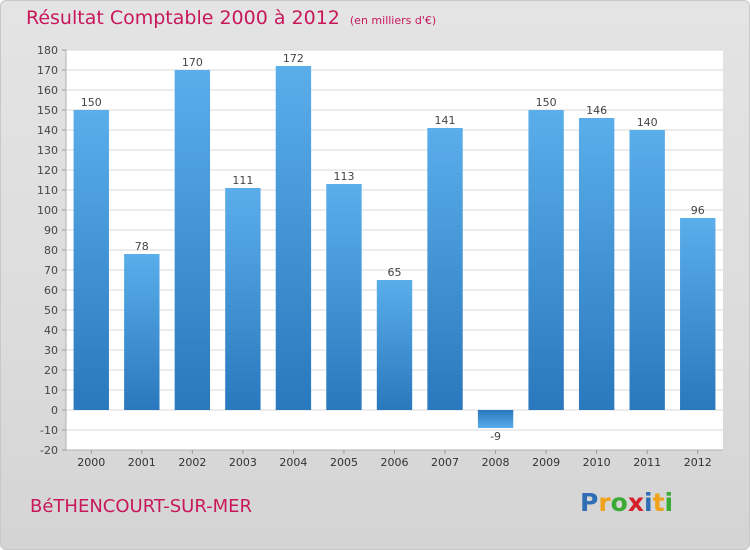  Describe the element at coordinates (49, 430) in the screenshot. I see `y-tick-label: -10` at that location.